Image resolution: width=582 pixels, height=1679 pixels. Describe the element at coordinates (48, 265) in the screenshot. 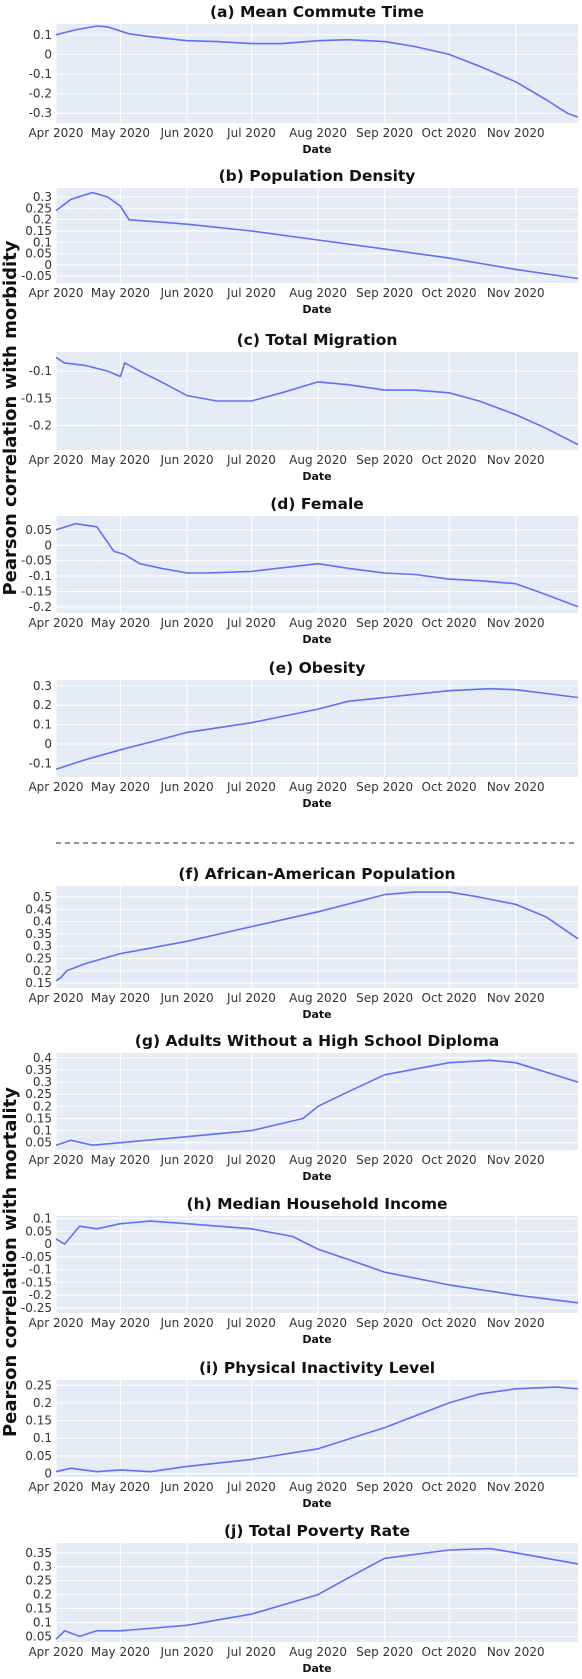

I see `y-tick-label: 0` at that location.